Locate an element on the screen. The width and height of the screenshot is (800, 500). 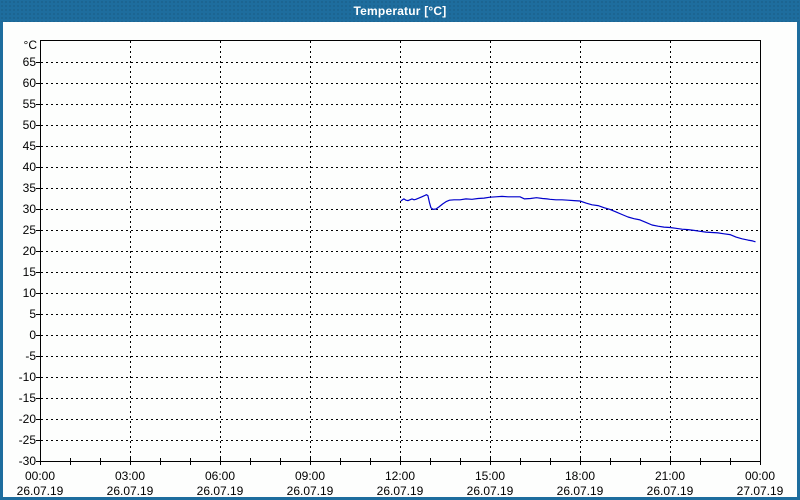
window-title: Temperatur [°C] is located at coordinates (400, 11).